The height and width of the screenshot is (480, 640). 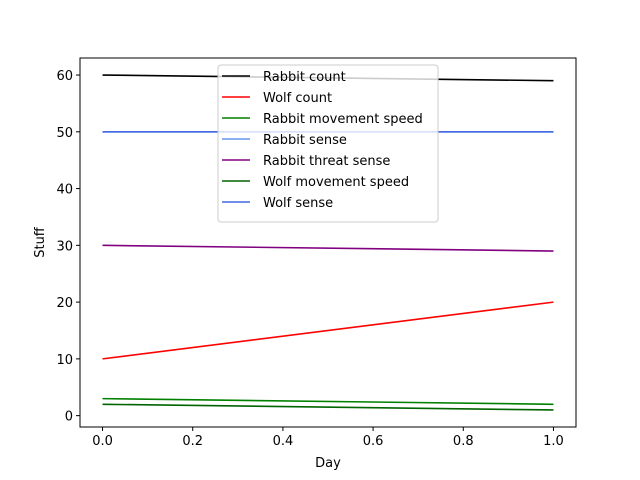 I want to click on series-line-wolf-count, so click(x=328, y=330).